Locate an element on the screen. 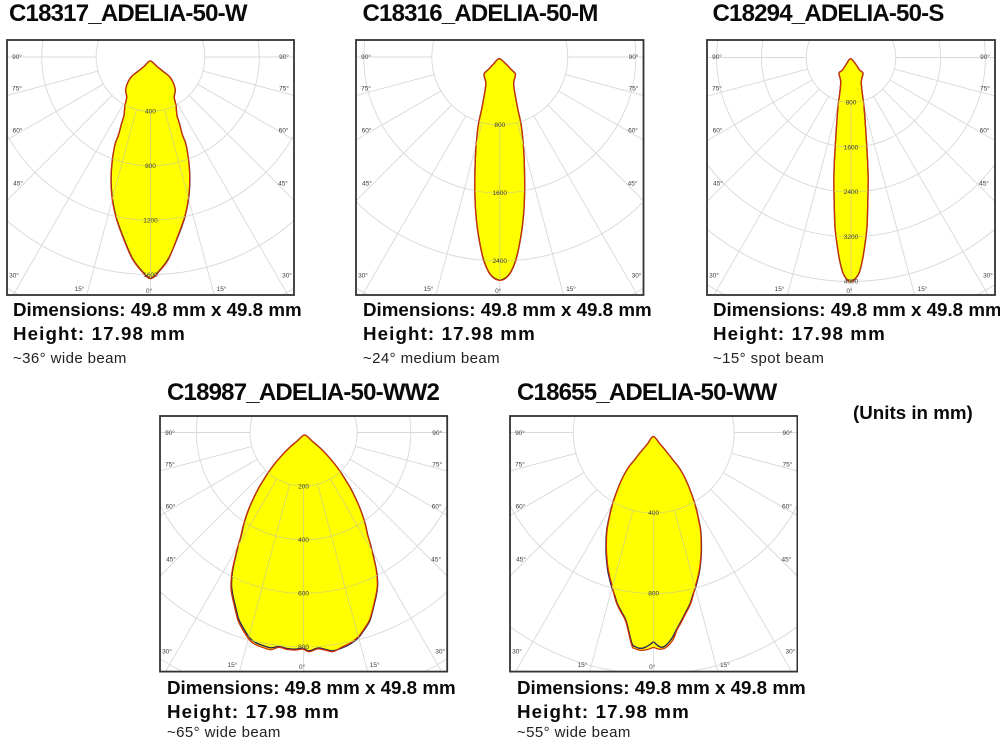 The image size is (1000, 750). svg-text: 3200 is located at coordinates (851, 236).